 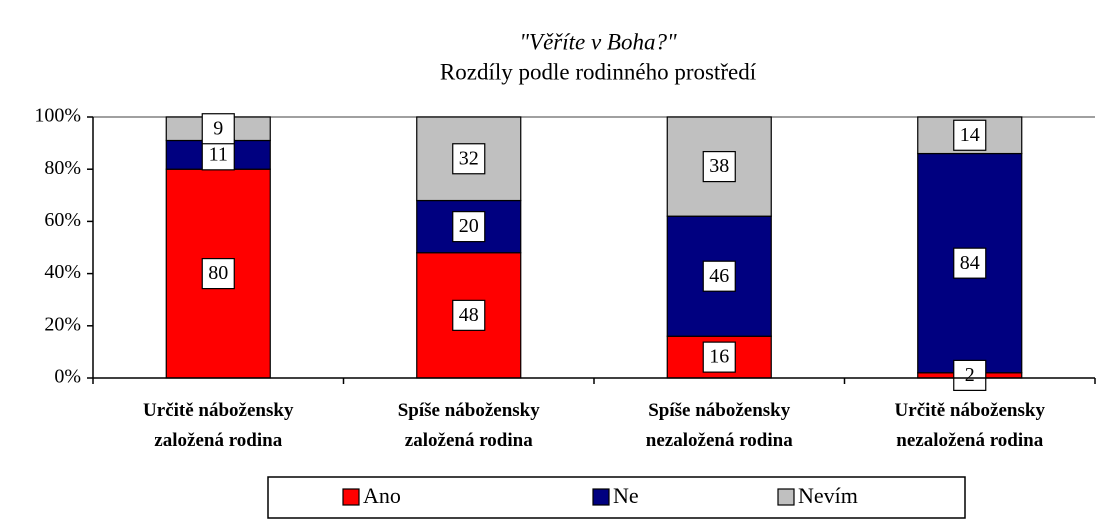 I want to click on bar-segment, so click(x=469, y=159).